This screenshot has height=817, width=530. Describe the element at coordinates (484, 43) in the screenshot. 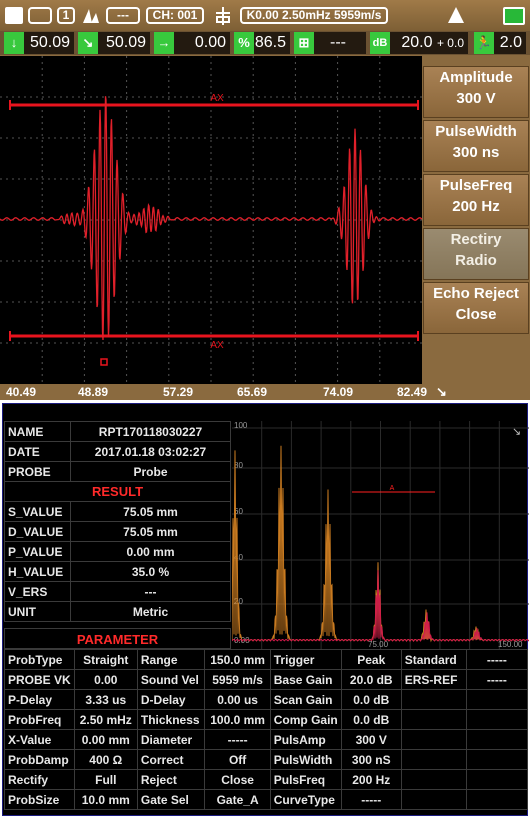

I see `person-icon: 🏃` at that location.